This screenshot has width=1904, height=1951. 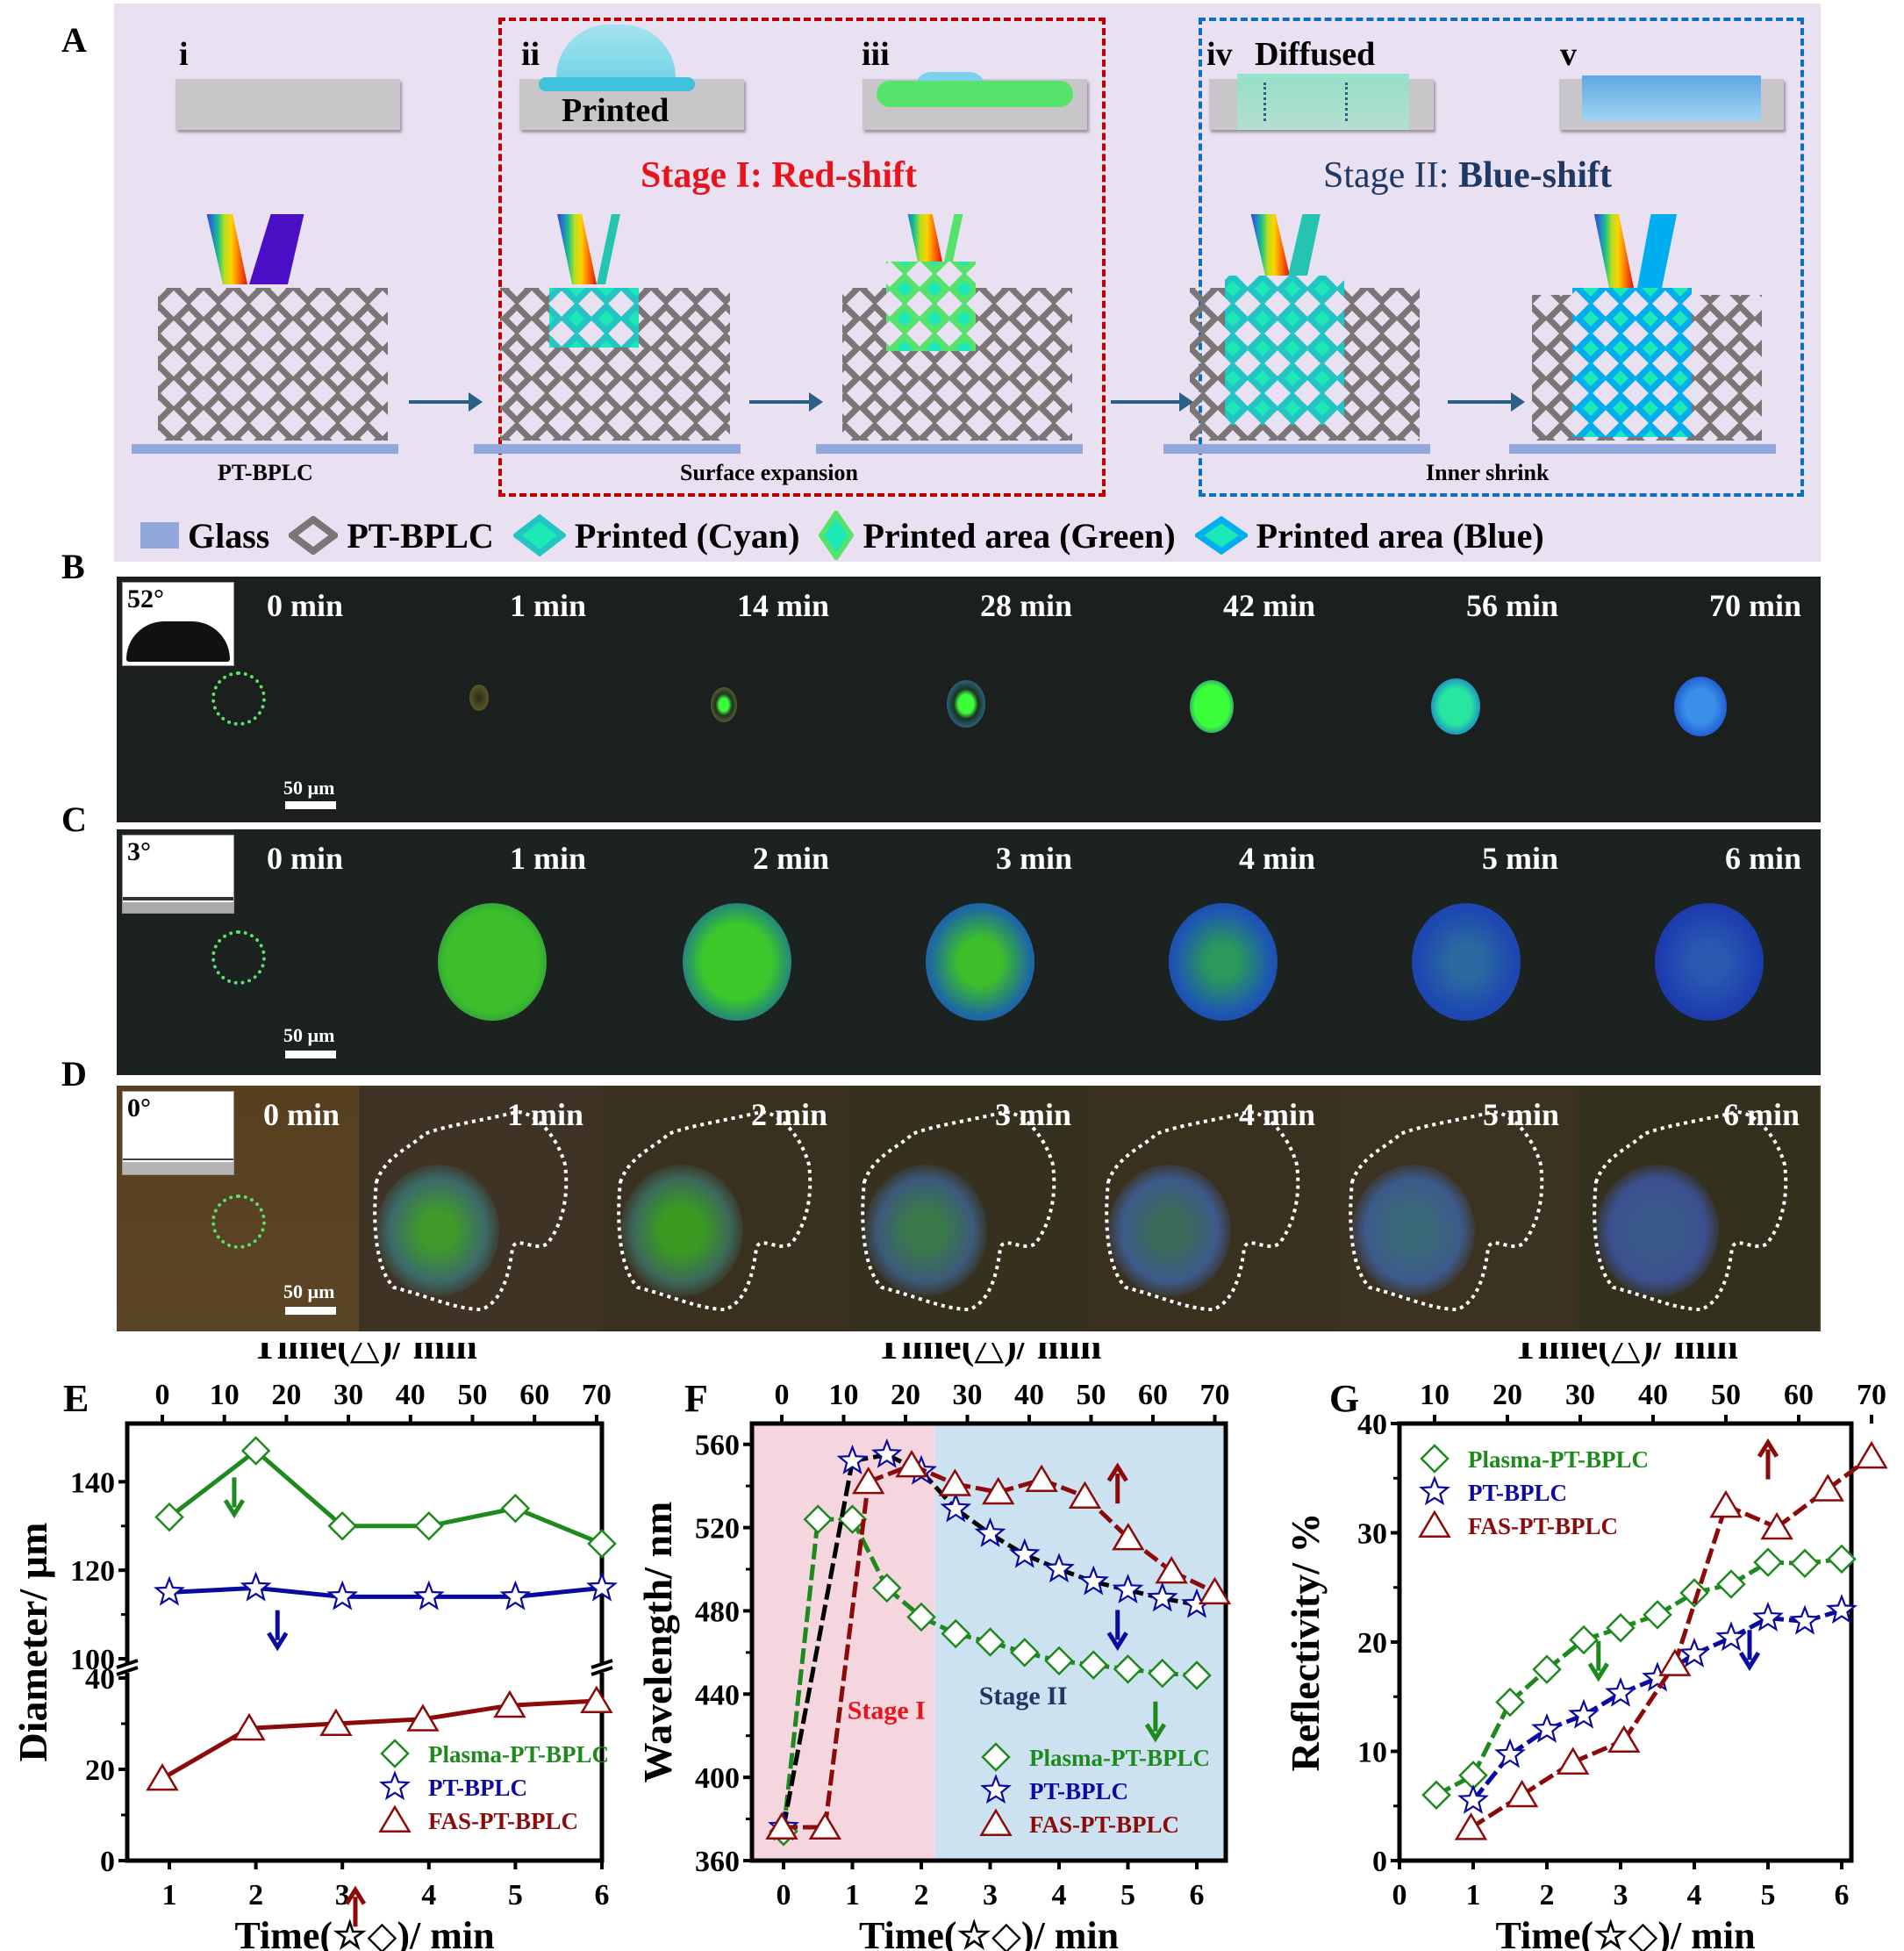 What do you see at coordinates (33, 1642) in the screenshot?
I see `y-axis-title: Diameter/ µm` at bounding box center [33, 1642].